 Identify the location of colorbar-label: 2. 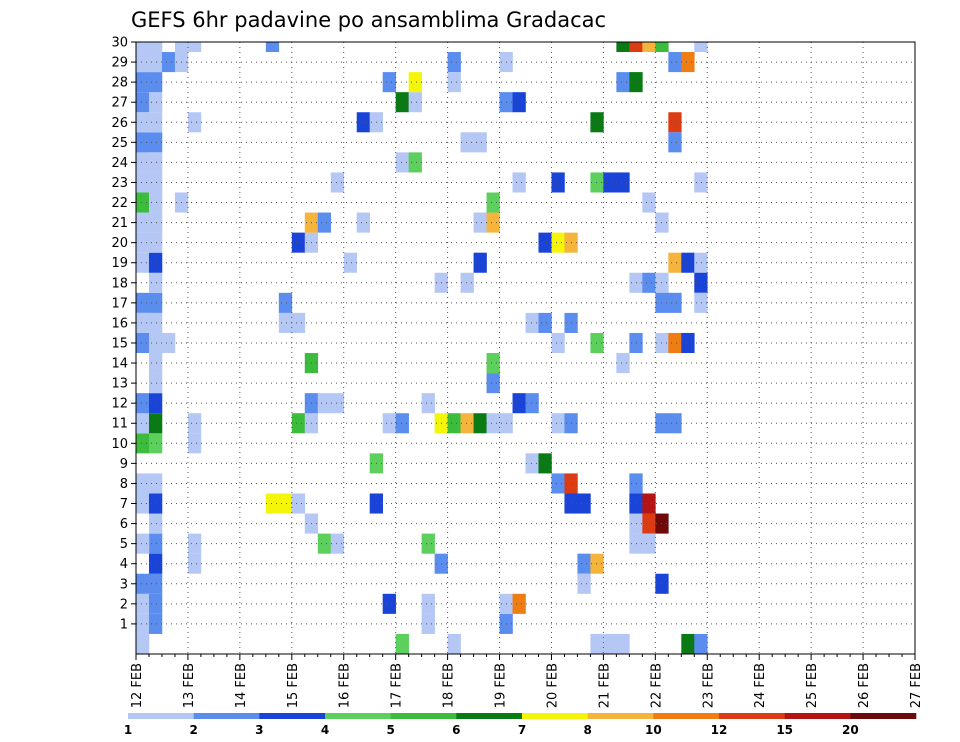
(193, 730).